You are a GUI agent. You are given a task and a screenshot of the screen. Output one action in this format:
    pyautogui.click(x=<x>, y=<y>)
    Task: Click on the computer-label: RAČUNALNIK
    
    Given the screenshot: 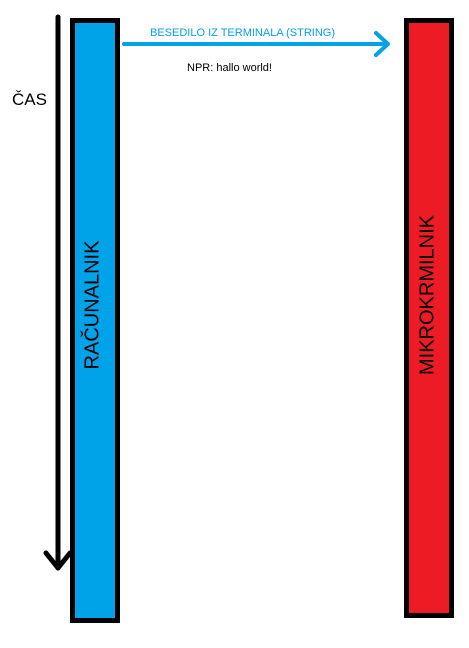 What is the action you would take?
    pyautogui.click(x=92, y=305)
    